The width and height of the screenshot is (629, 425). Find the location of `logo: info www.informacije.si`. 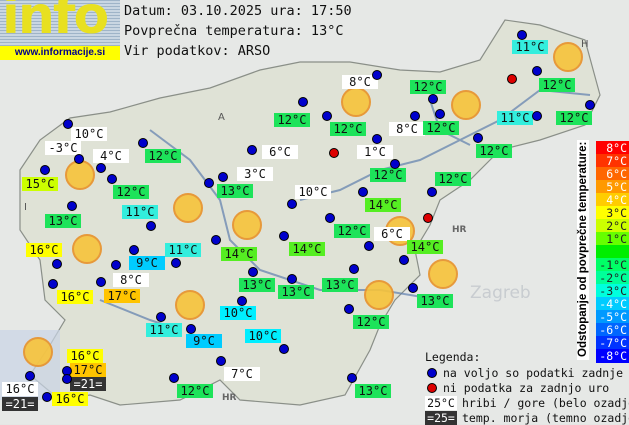

logo: info www.informacije.si is located at coordinates (60, 30).